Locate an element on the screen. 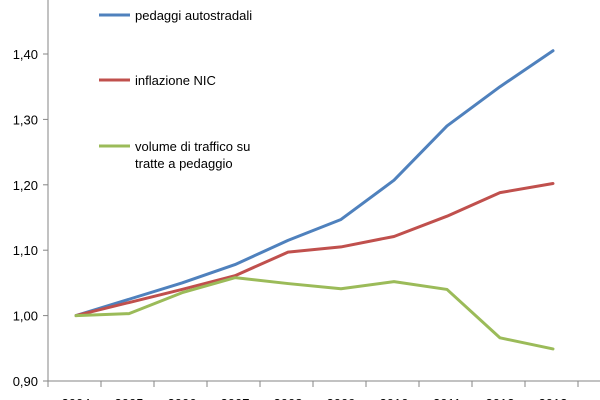 This screenshot has width=600, height=400. y-tick-label: 1,40 is located at coordinates (25, 54).